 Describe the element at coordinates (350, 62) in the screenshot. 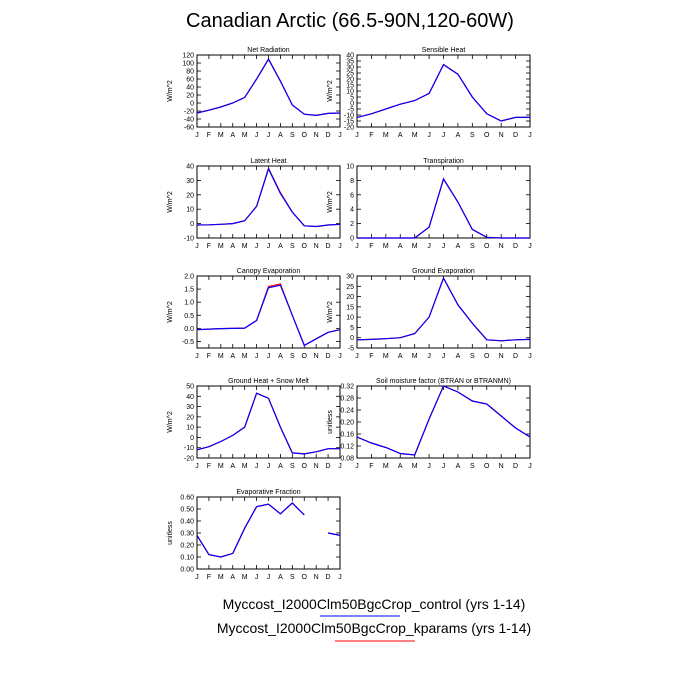

I see `y-tick-label: 35` at that location.